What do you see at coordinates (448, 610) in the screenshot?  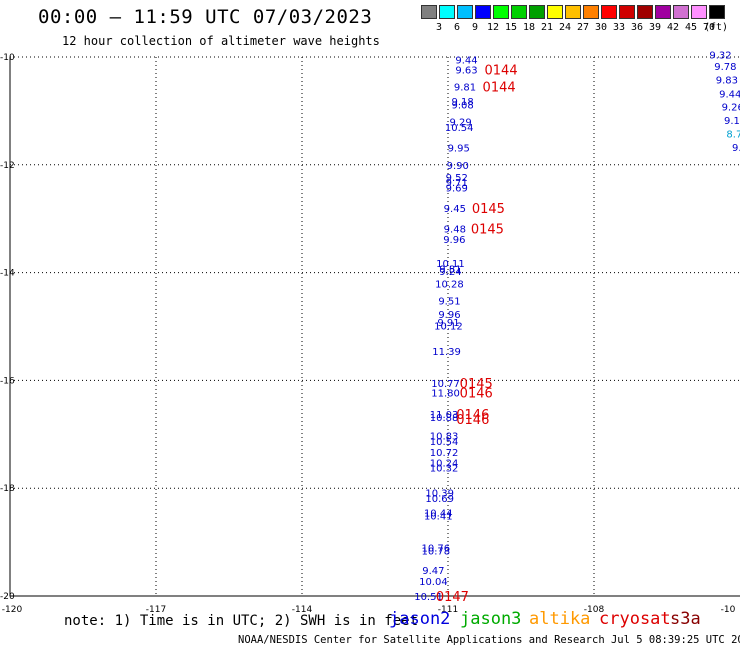 I see `longitude-tick-label: -111` at bounding box center [448, 610].